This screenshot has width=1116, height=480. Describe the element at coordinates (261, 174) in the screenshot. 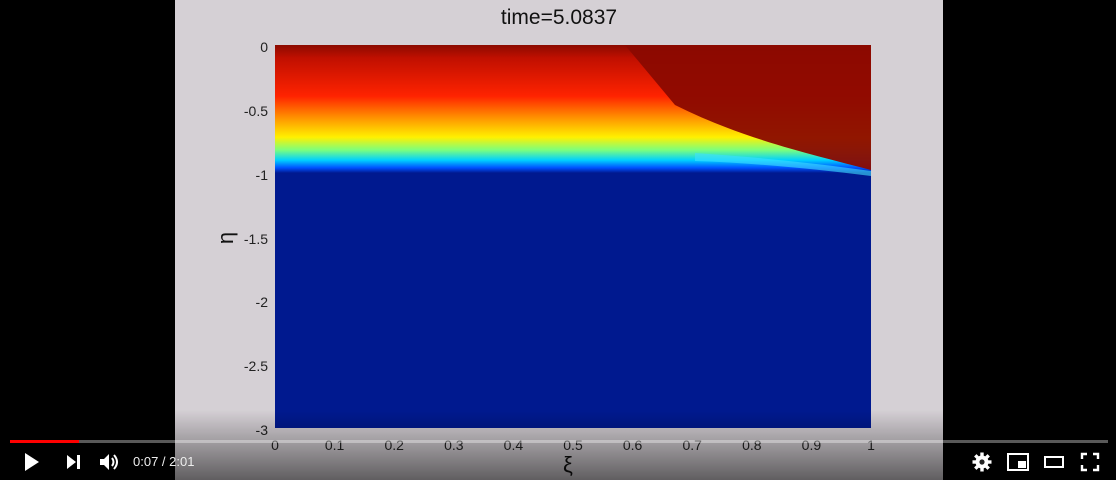

I see `y-tick-label: -1` at that location.